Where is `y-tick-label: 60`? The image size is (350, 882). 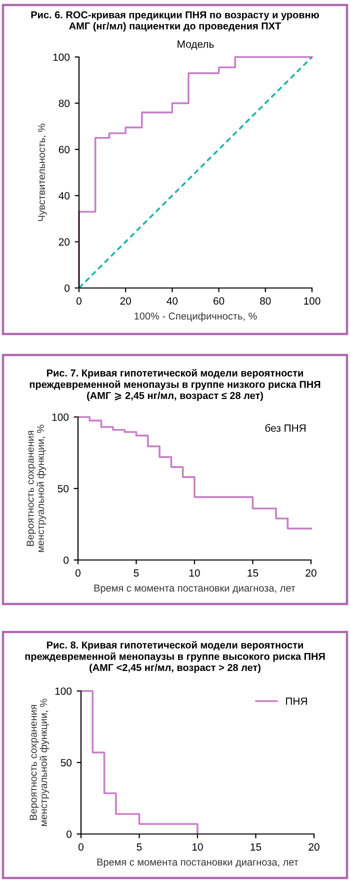
y-tick-label: 60 is located at coordinates (64, 150).